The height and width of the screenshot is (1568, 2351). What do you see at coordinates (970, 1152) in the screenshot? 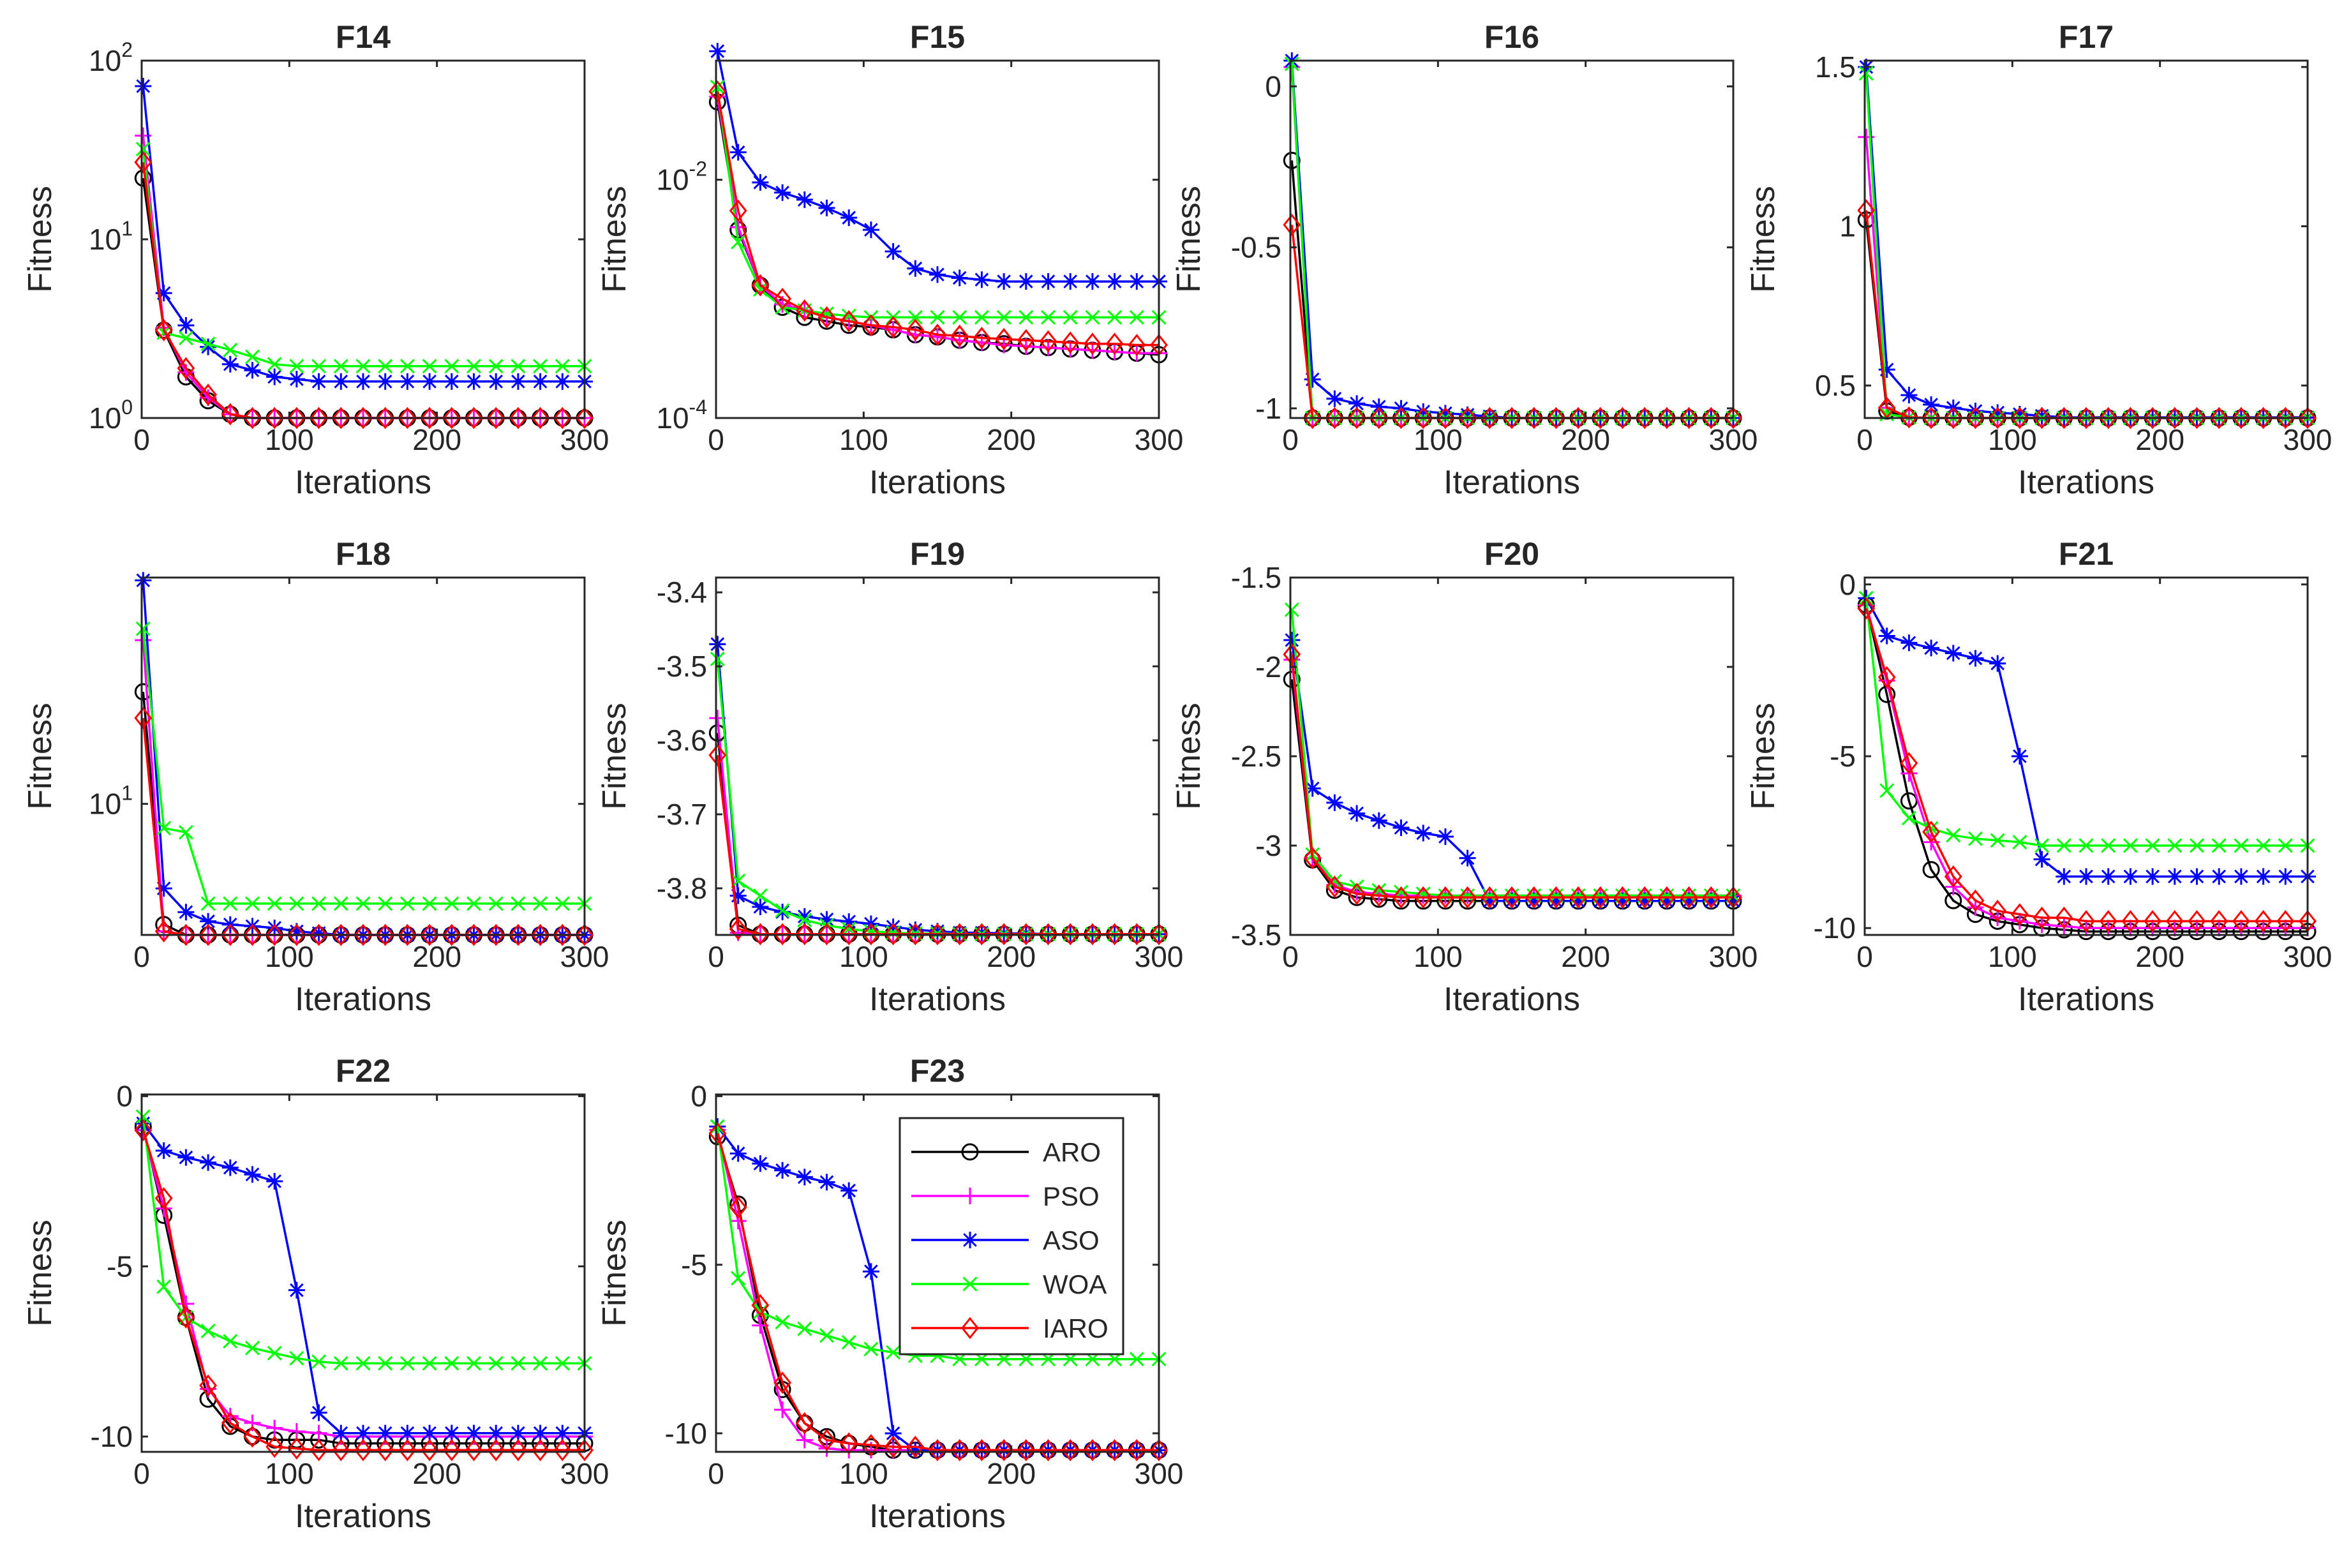
I see `legend-marker-aro` at bounding box center [970, 1152].